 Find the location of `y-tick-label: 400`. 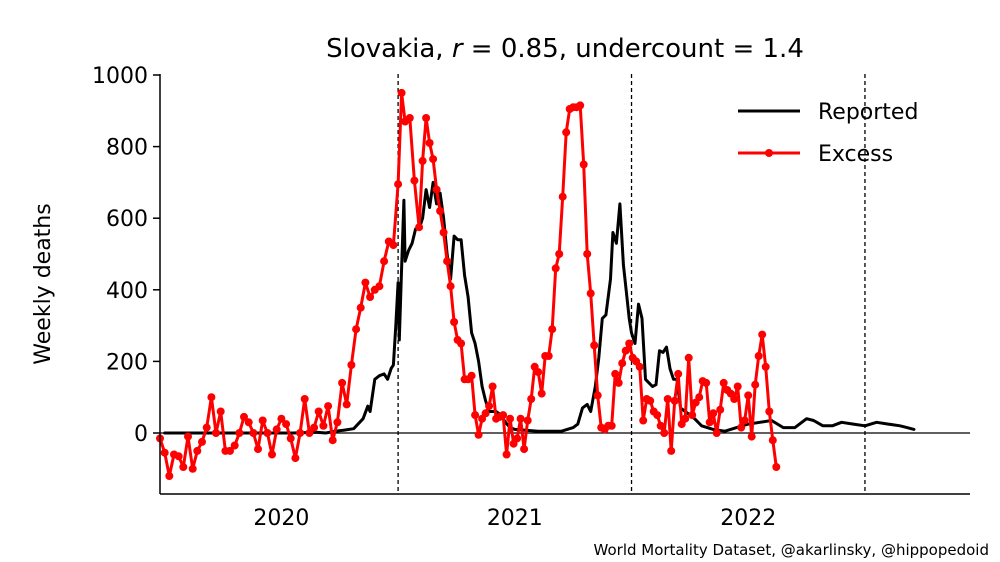

y-tick-label: 400 is located at coordinates (127, 291).